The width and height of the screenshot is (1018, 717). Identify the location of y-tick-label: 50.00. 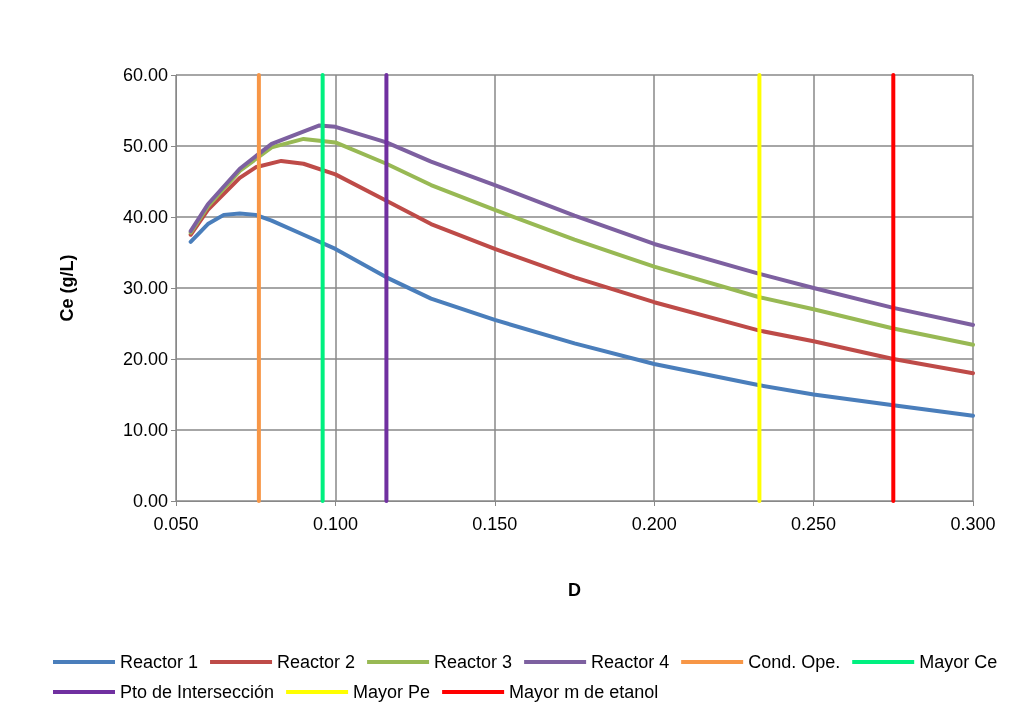
(145, 146).